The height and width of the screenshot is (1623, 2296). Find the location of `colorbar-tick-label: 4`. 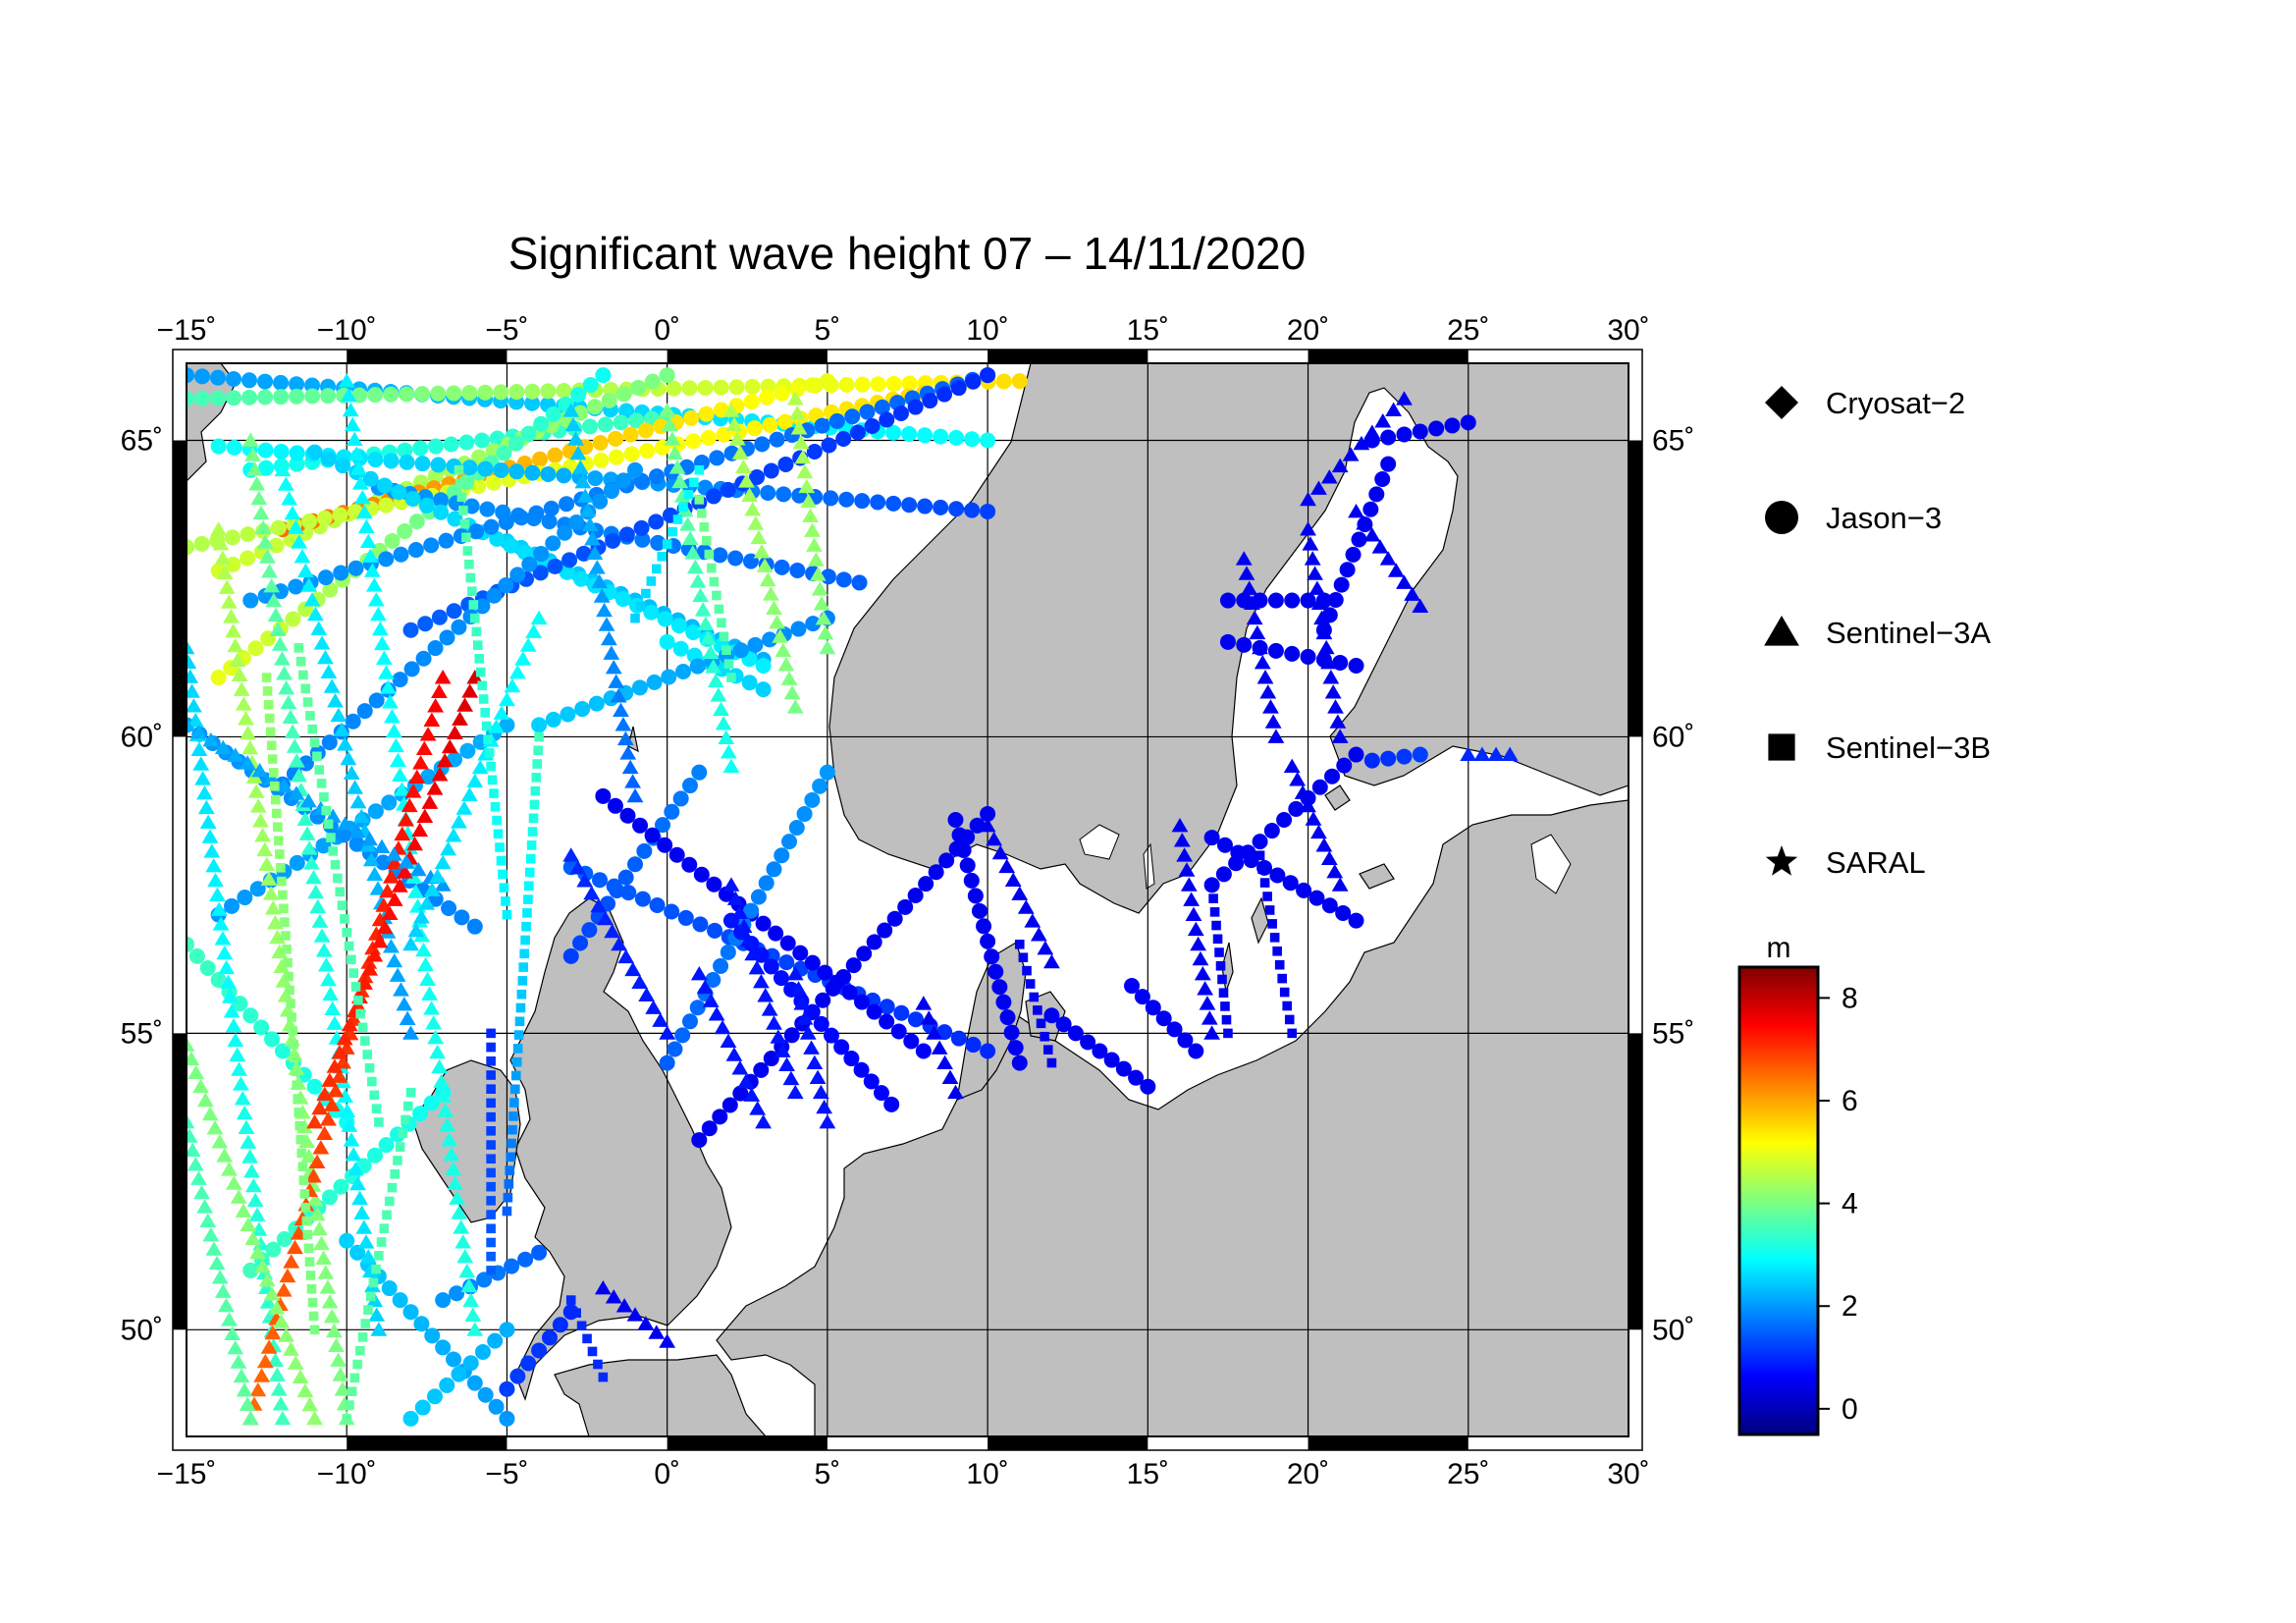

colorbar-tick-label: 4 is located at coordinates (1850, 1204).